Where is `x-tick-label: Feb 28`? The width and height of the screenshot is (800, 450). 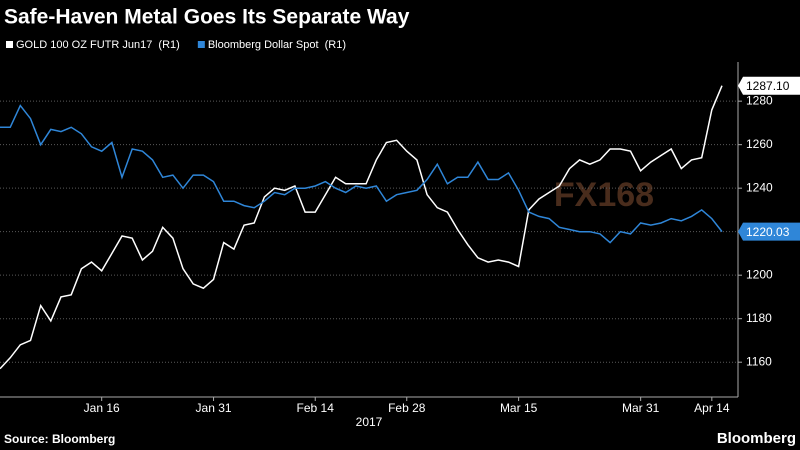
x-tick-label: Feb 28 is located at coordinates (407, 408).